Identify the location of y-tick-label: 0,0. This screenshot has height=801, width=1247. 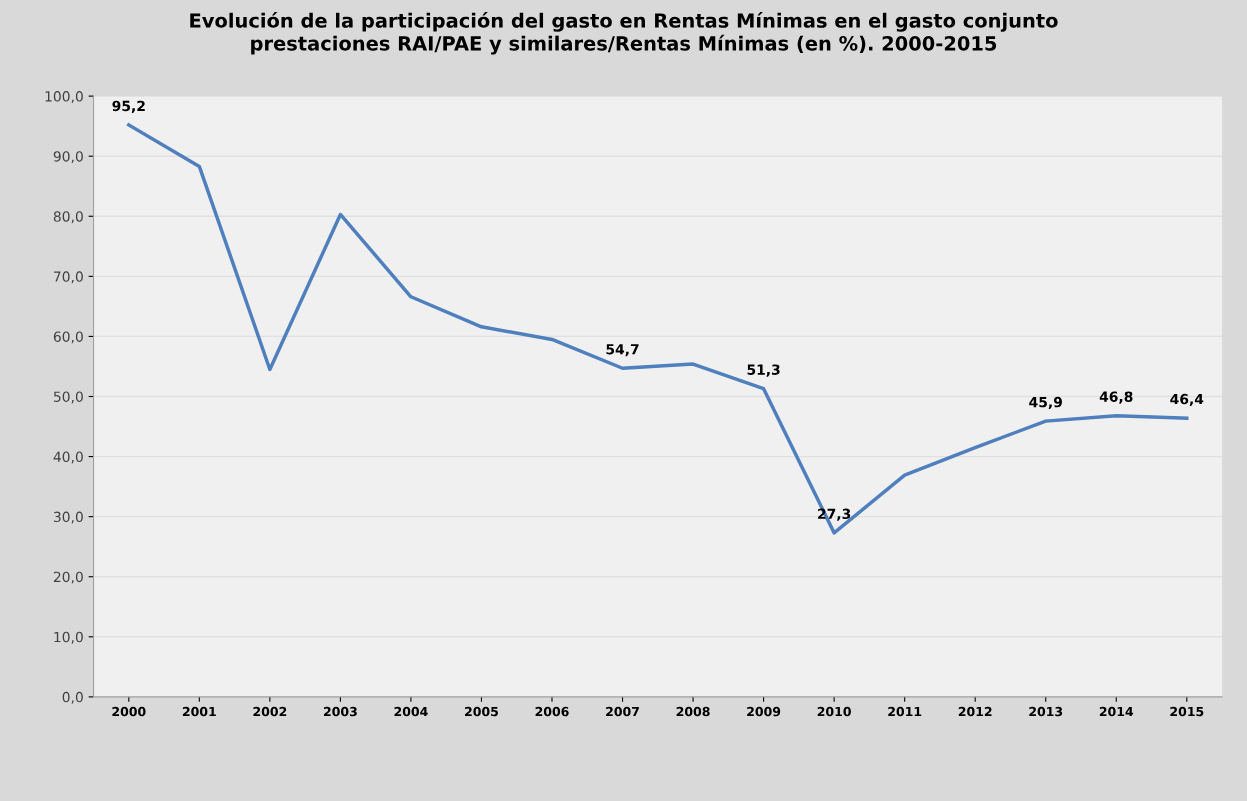
(72, 697).